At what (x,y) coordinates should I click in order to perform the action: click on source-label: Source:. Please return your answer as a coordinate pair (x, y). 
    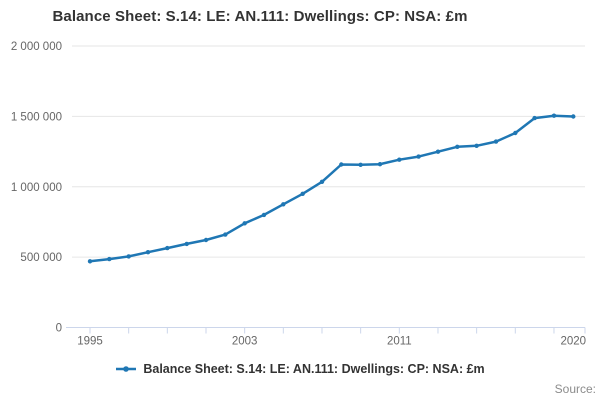
    Looking at the image, I should click on (575, 389).